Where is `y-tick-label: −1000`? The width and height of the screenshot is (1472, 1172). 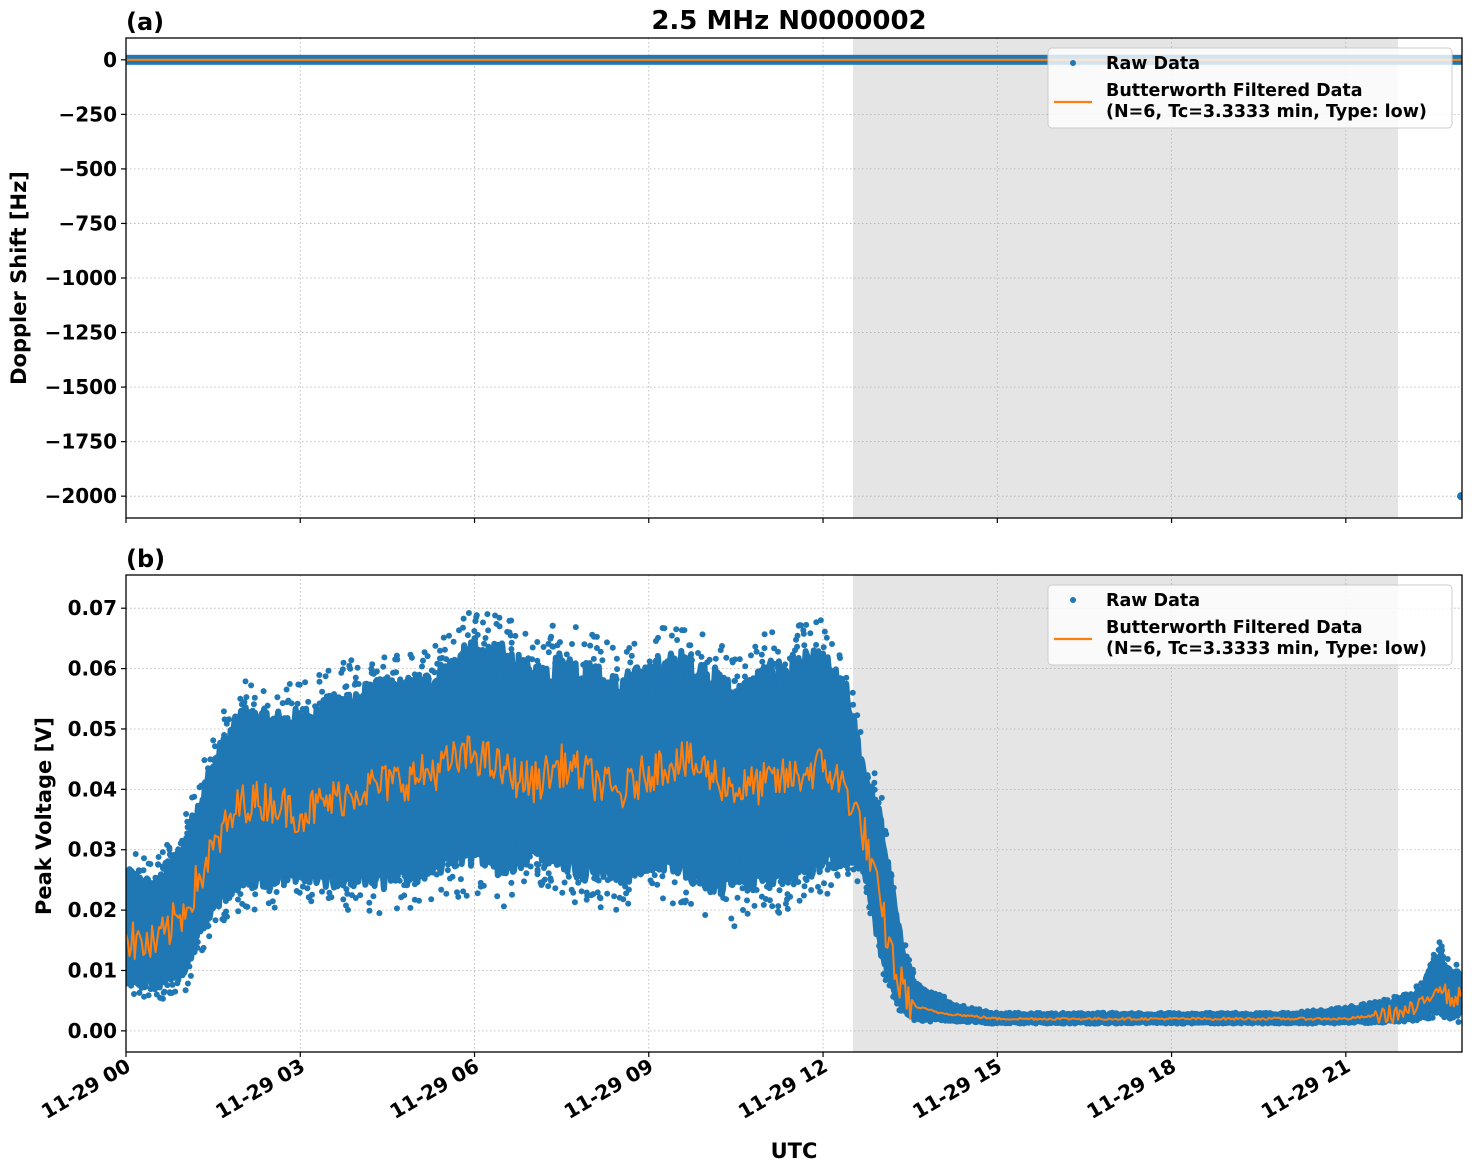
y-tick-label: −1000 is located at coordinates (81, 278).